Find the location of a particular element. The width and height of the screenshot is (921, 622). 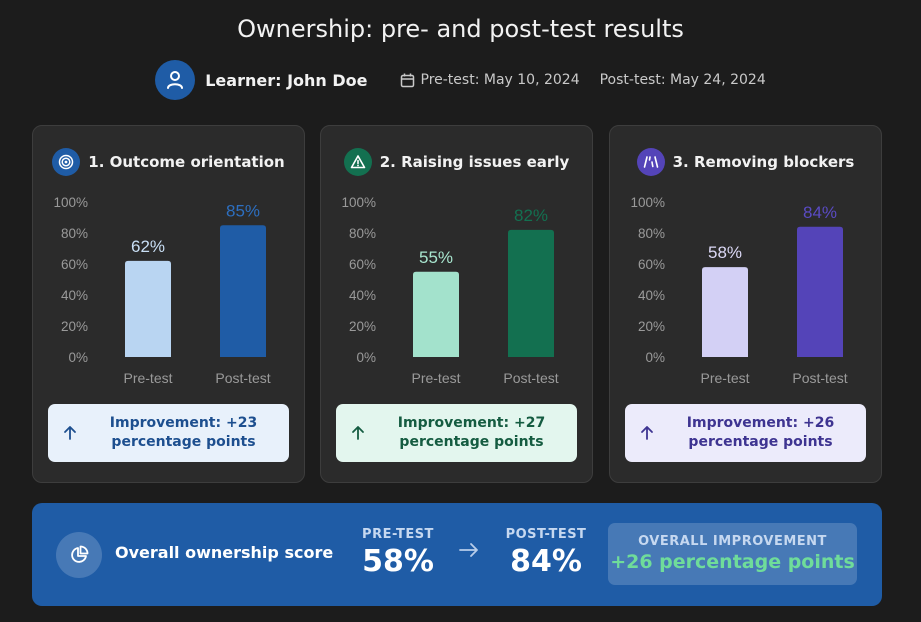

overall-improvement-label: OVERALL IMPROVEMENT is located at coordinates (732, 541).